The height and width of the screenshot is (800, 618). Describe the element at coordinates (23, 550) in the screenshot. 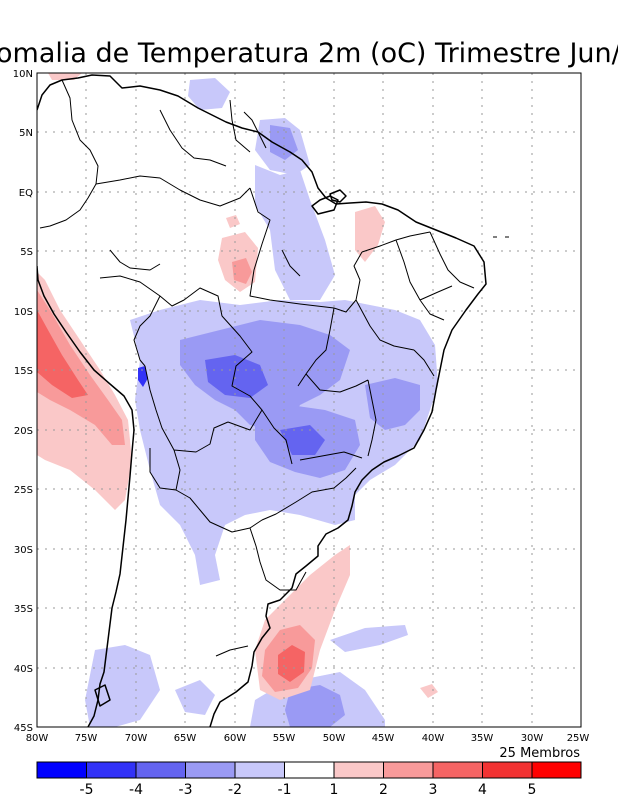

I see `lat-label-30s: 30S` at that location.